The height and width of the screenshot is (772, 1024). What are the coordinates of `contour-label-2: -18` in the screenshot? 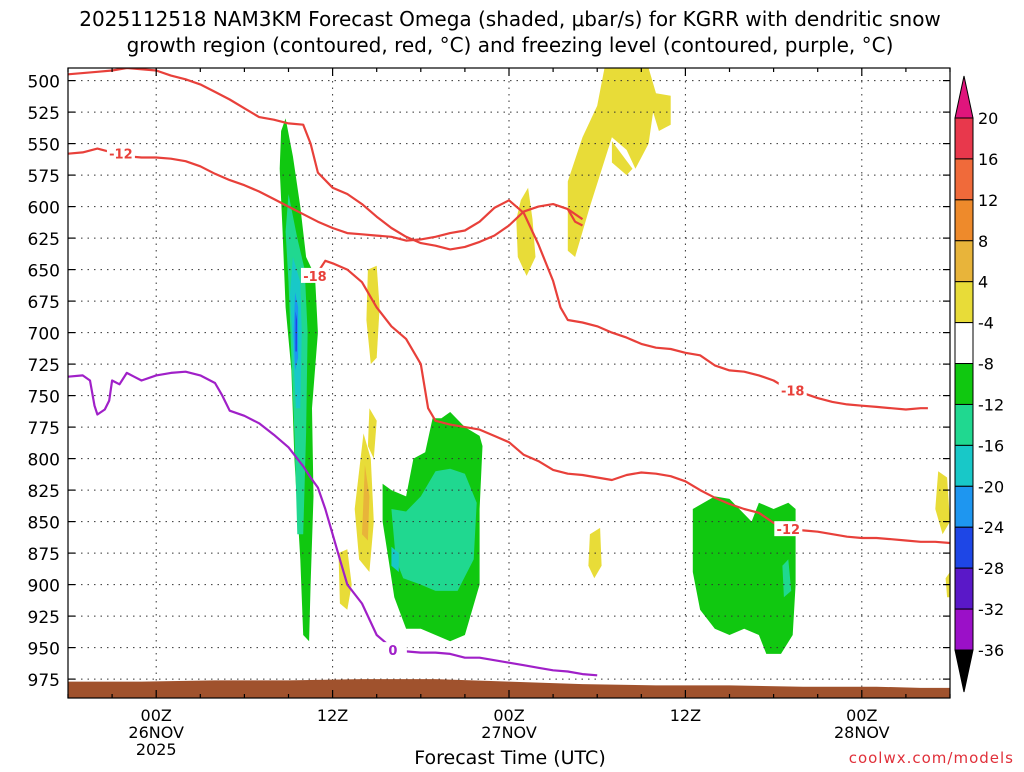 It's located at (793, 392).